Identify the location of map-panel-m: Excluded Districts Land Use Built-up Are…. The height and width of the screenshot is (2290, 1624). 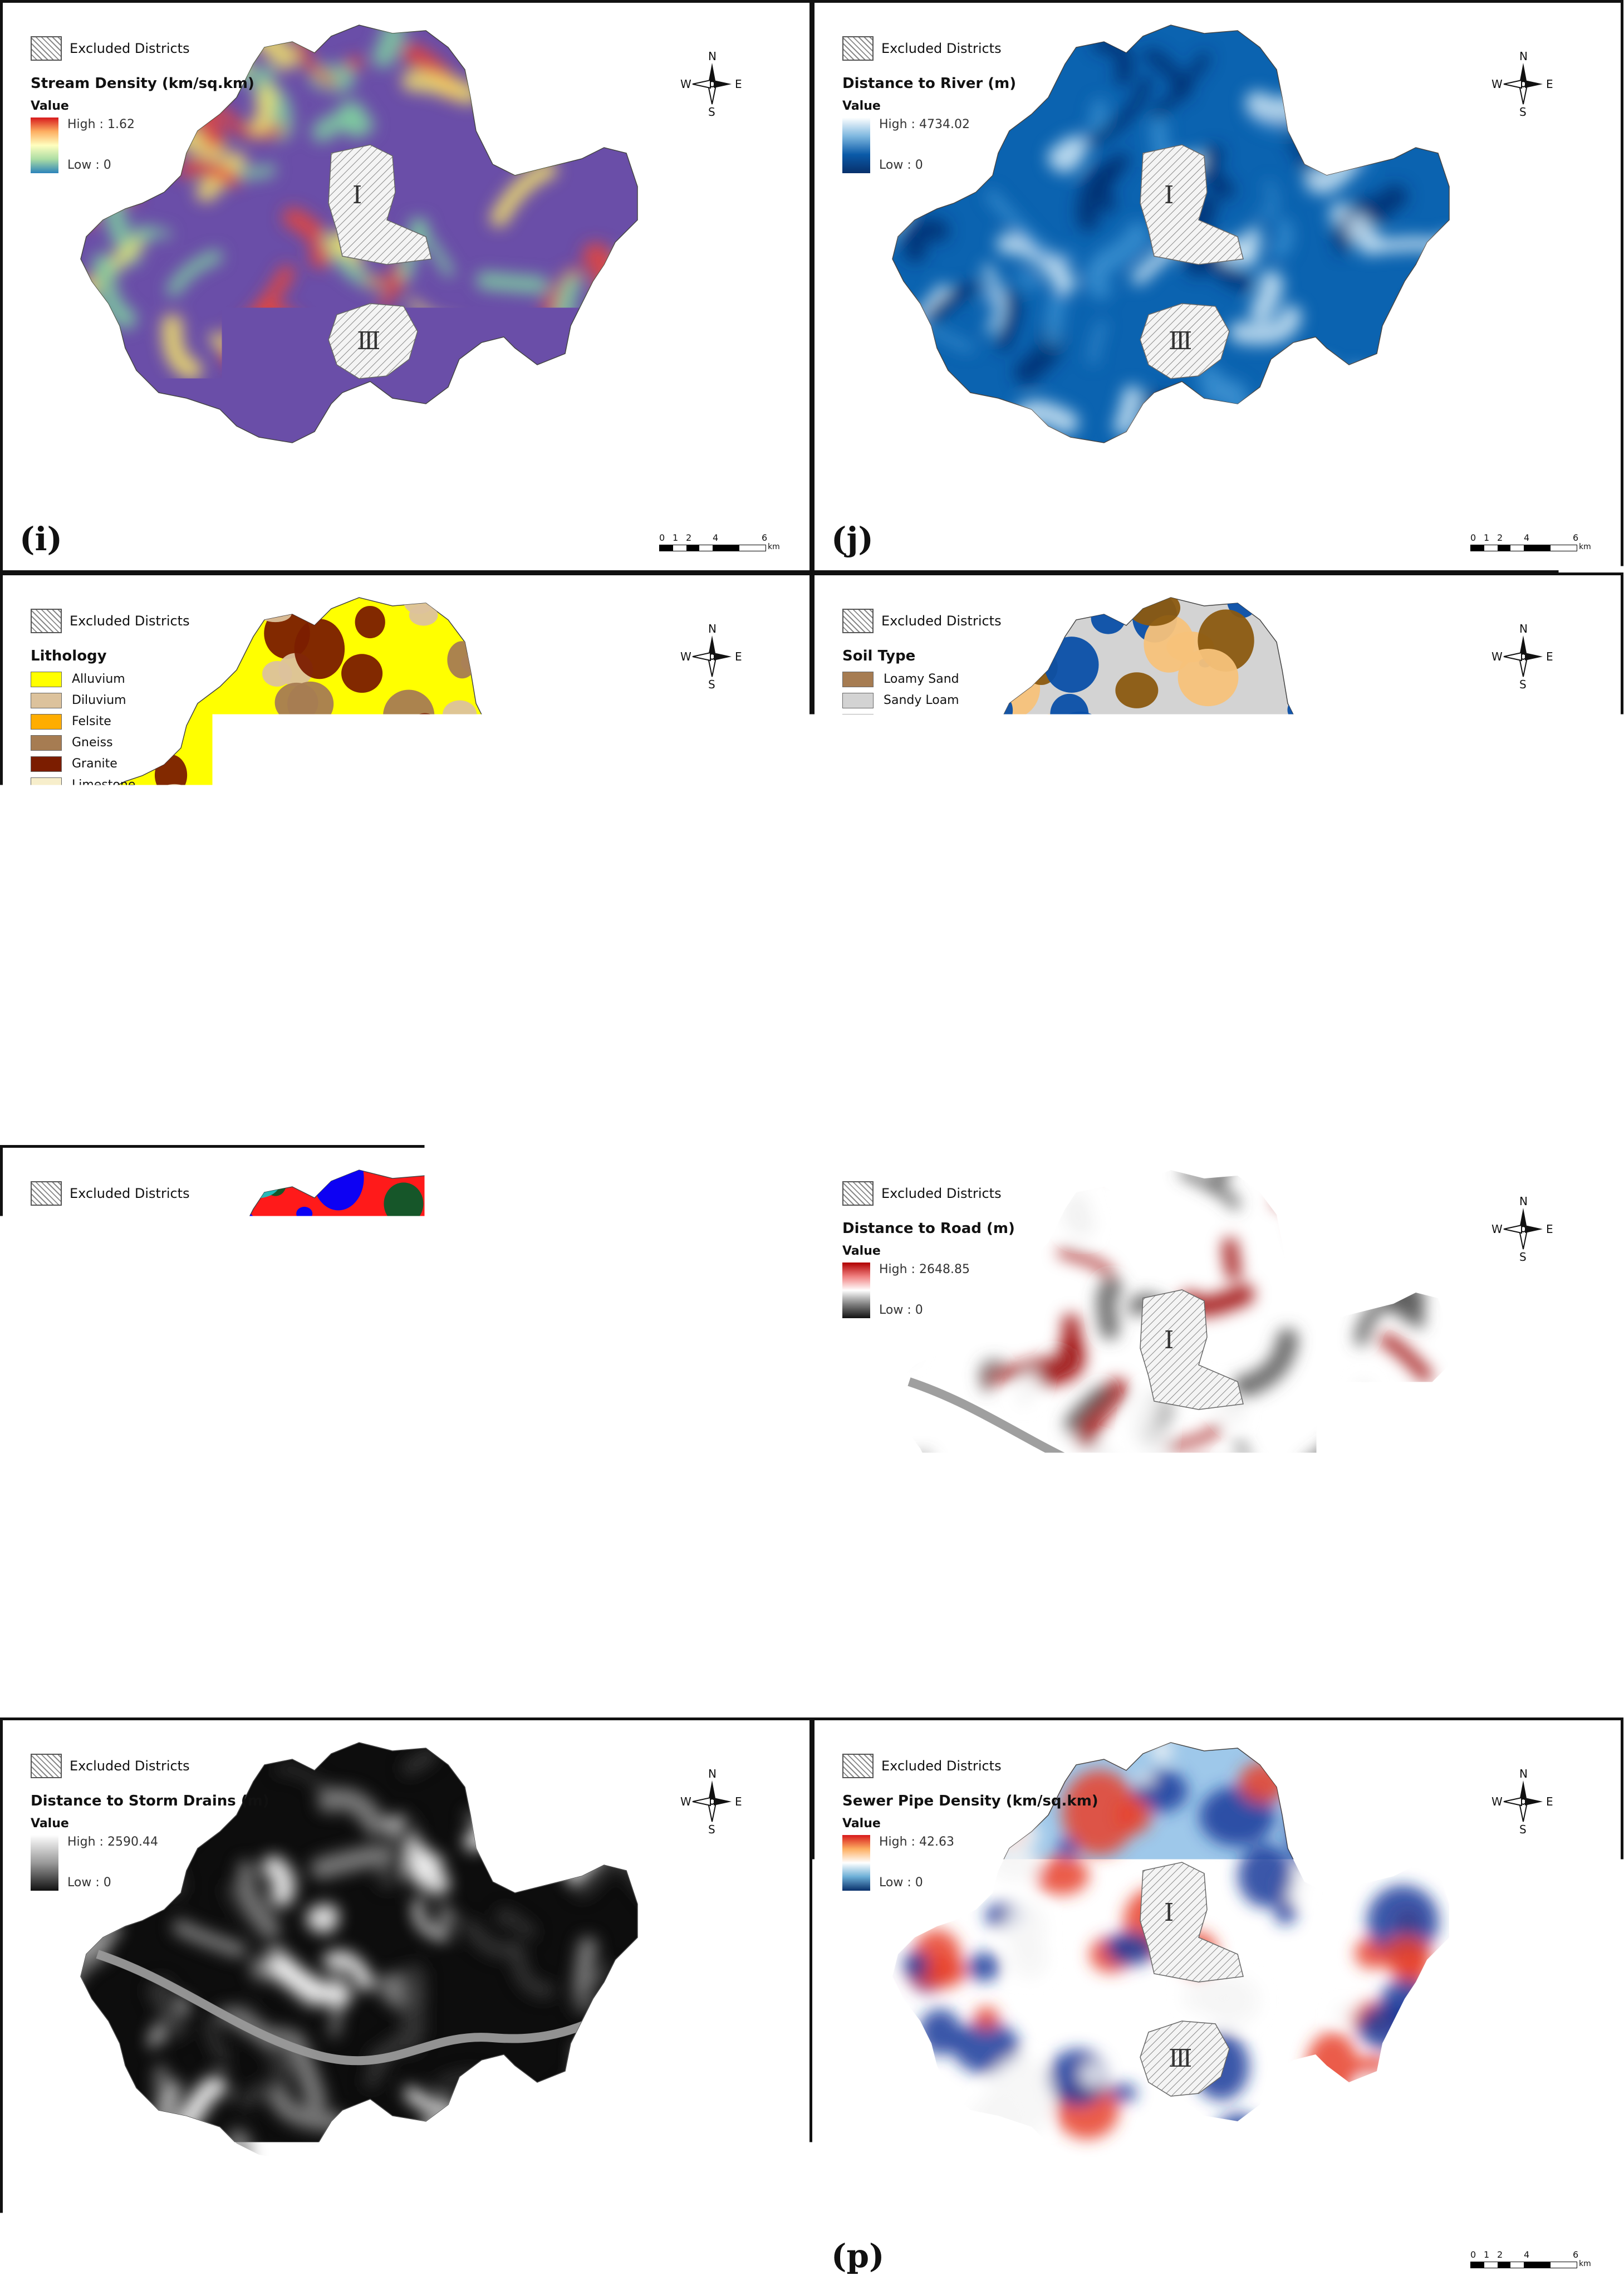
(406, 1431).